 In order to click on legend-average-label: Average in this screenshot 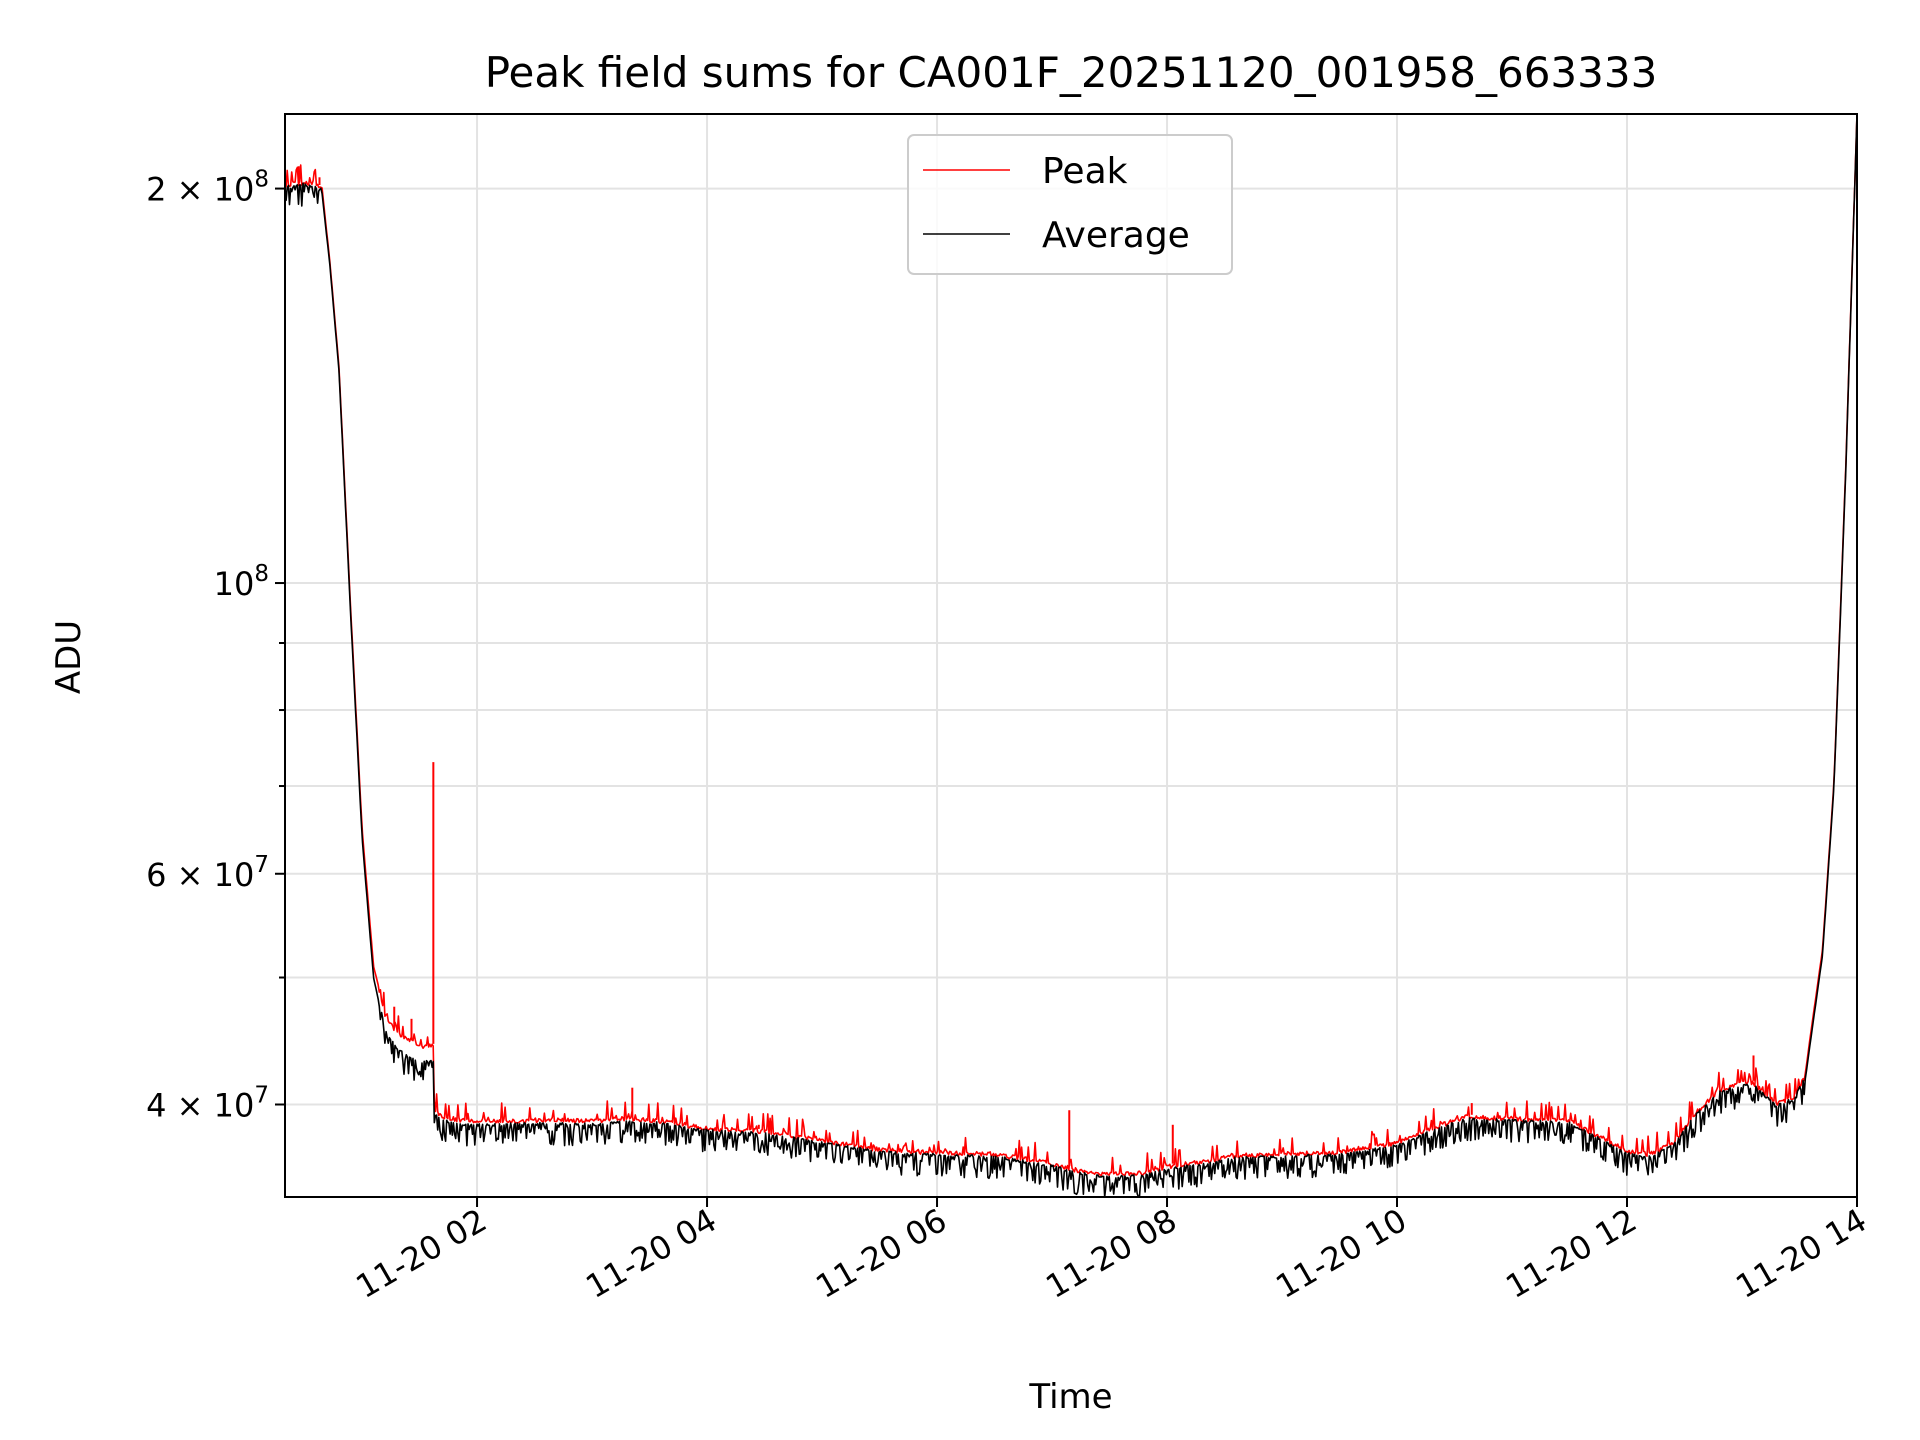, I will do `click(1116, 235)`.